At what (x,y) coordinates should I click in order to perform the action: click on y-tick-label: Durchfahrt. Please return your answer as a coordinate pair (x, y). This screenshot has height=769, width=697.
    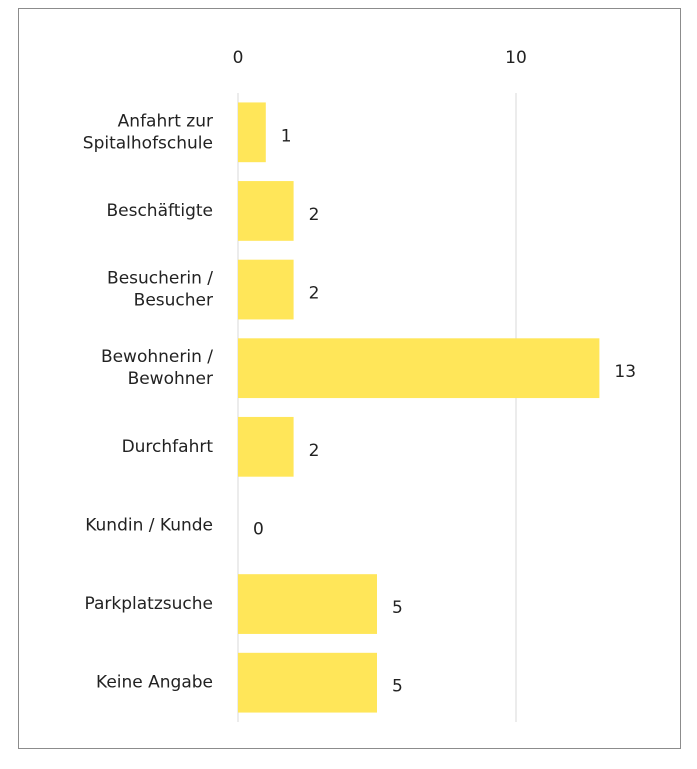
    Looking at the image, I should click on (168, 447).